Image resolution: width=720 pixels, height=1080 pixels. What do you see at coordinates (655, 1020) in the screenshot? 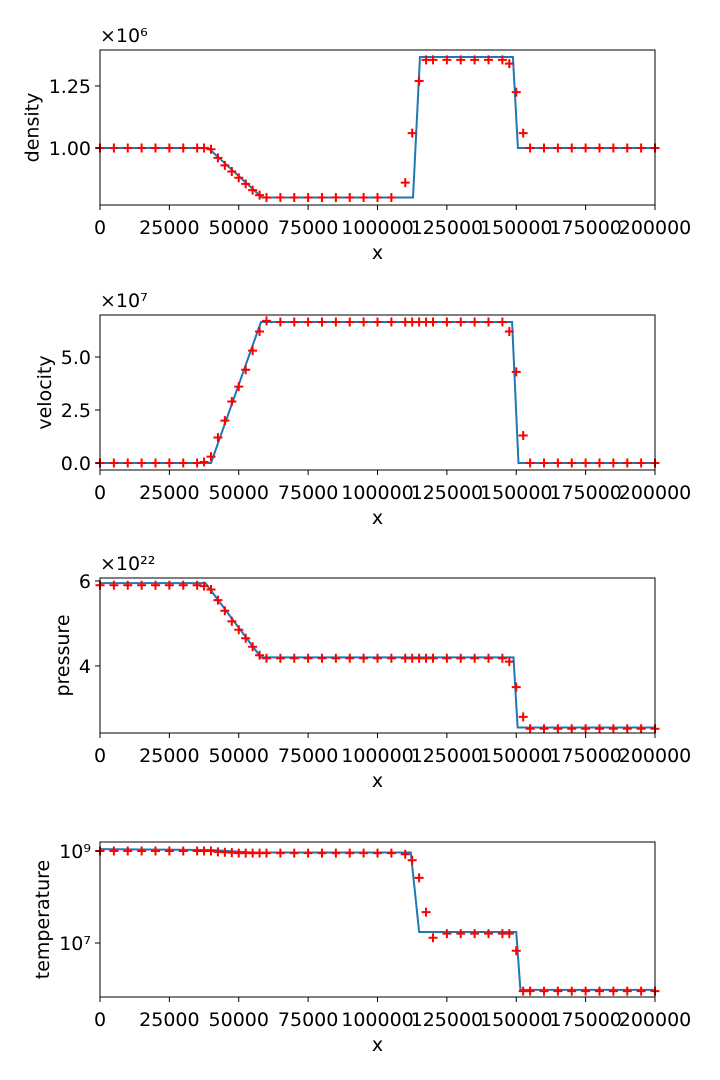
I see `x-tick-label: 200000` at bounding box center [655, 1020].